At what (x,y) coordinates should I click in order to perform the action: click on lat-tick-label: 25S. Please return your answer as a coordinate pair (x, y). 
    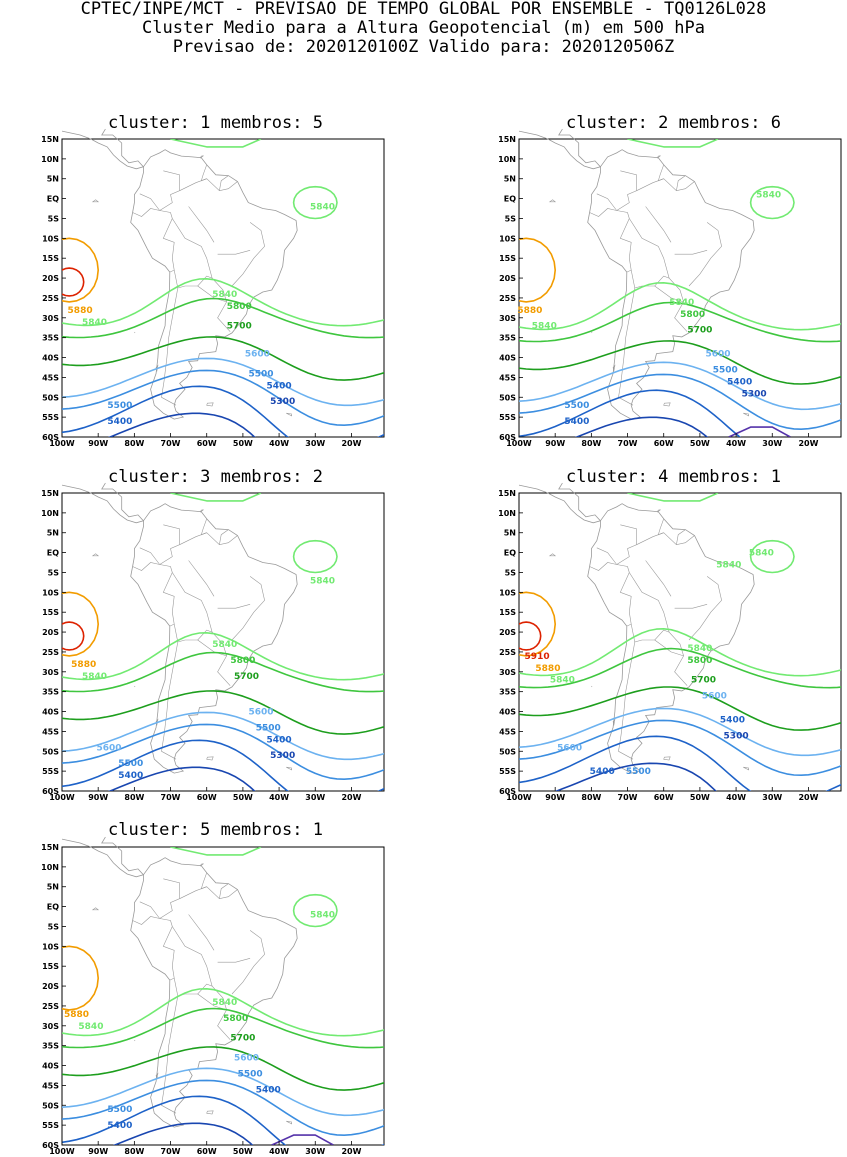
    Looking at the image, I should click on (50, 652).